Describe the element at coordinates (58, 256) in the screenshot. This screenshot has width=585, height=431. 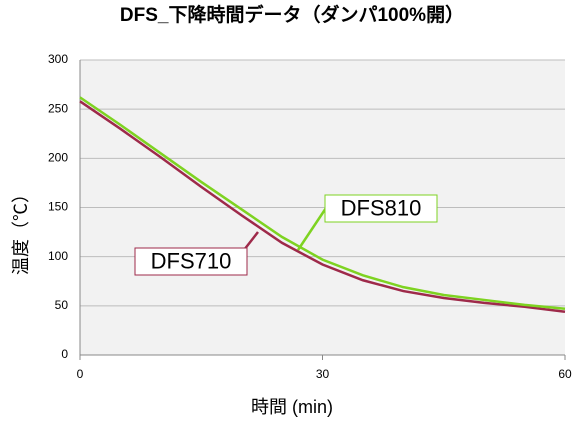
I see `y-tick-label: 100` at that location.